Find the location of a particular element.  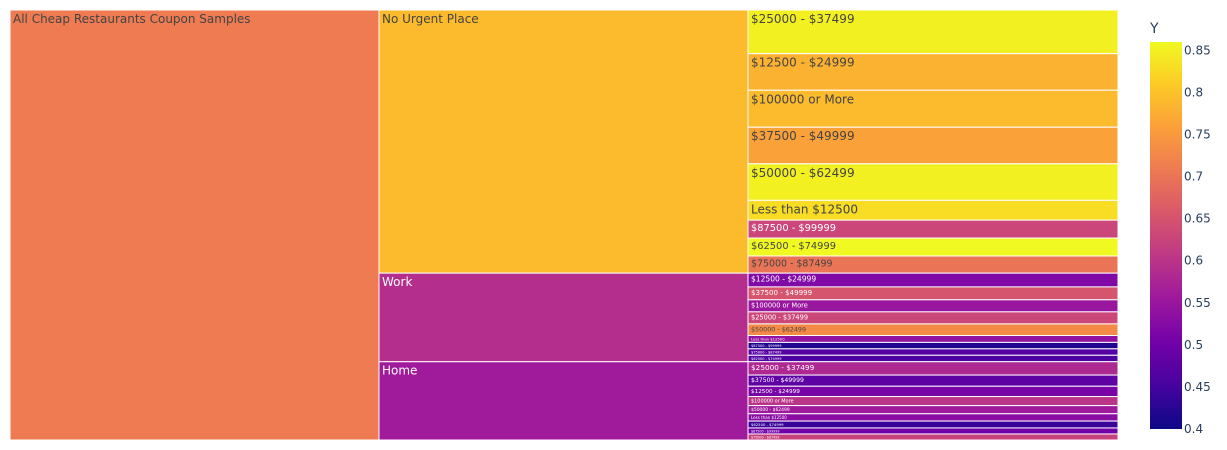

icicle-cell-no-urgent-place-child-75000-87499-label: $75000 - $87499 is located at coordinates (791, 263).